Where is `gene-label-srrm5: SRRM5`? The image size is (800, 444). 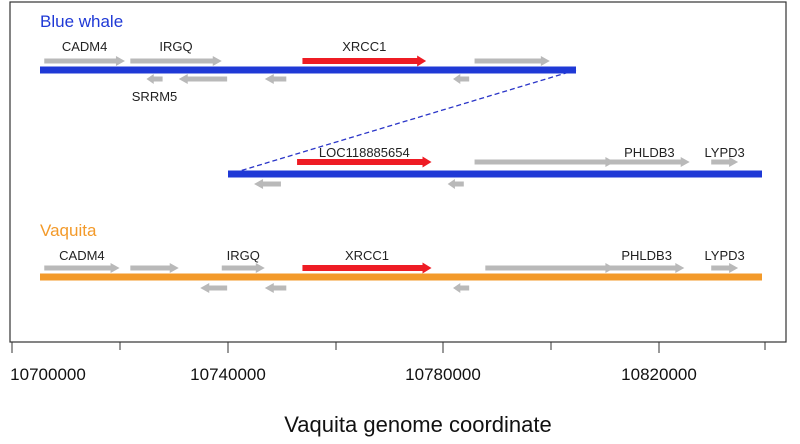 gene-label-srrm5: SRRM5 is located at coordinates (155, 96).